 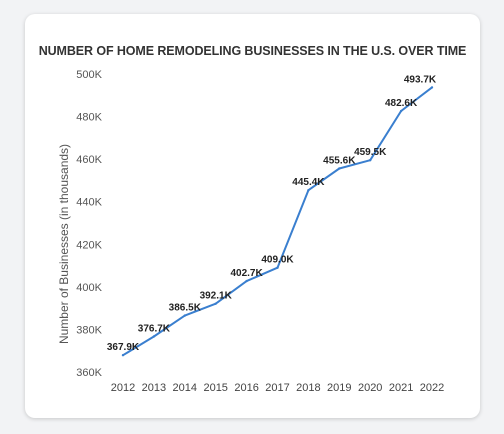 What do you see at coordinates (185, 308) in the screenshot?
I see `data-label: 386.5K` at bounding box center [185, 308].